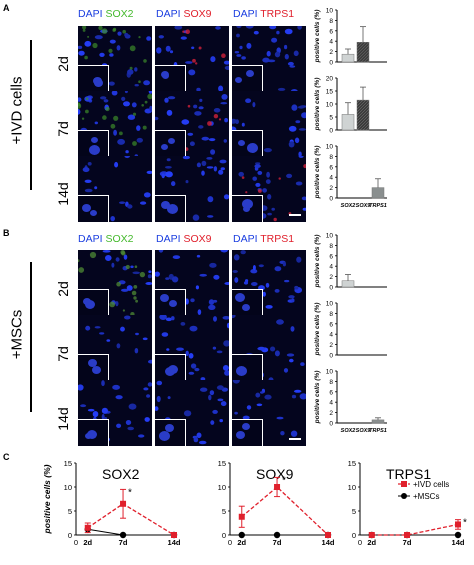 The width and height of the screenshot is (474, 565). Describe the element at coordinates (115, 413) in the screenshot. I see `micrograph-b-14d-col1` at that location.